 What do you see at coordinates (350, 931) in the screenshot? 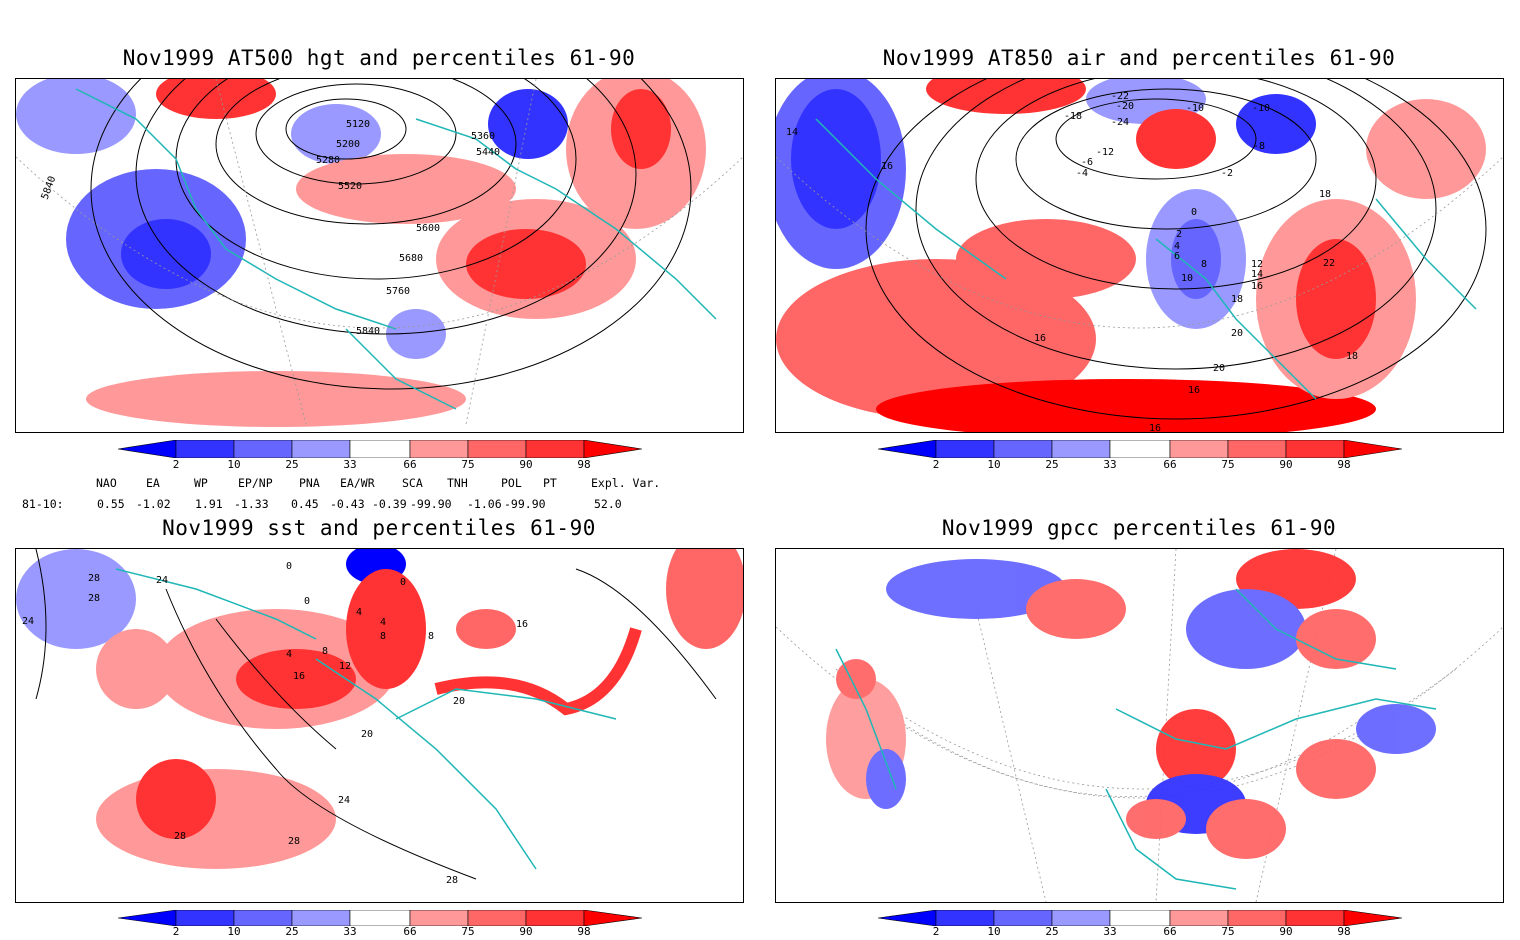
I see `colorbar-label: 33` at bounding box center [350, 931].